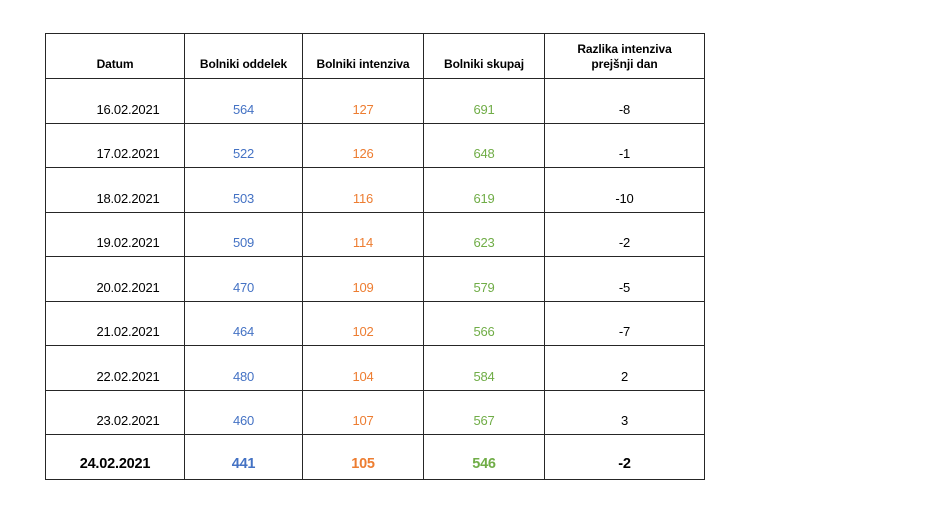 This screenshot has width=940, height=529. I want to click on cell-skupaj: 691, so click(484, 101).